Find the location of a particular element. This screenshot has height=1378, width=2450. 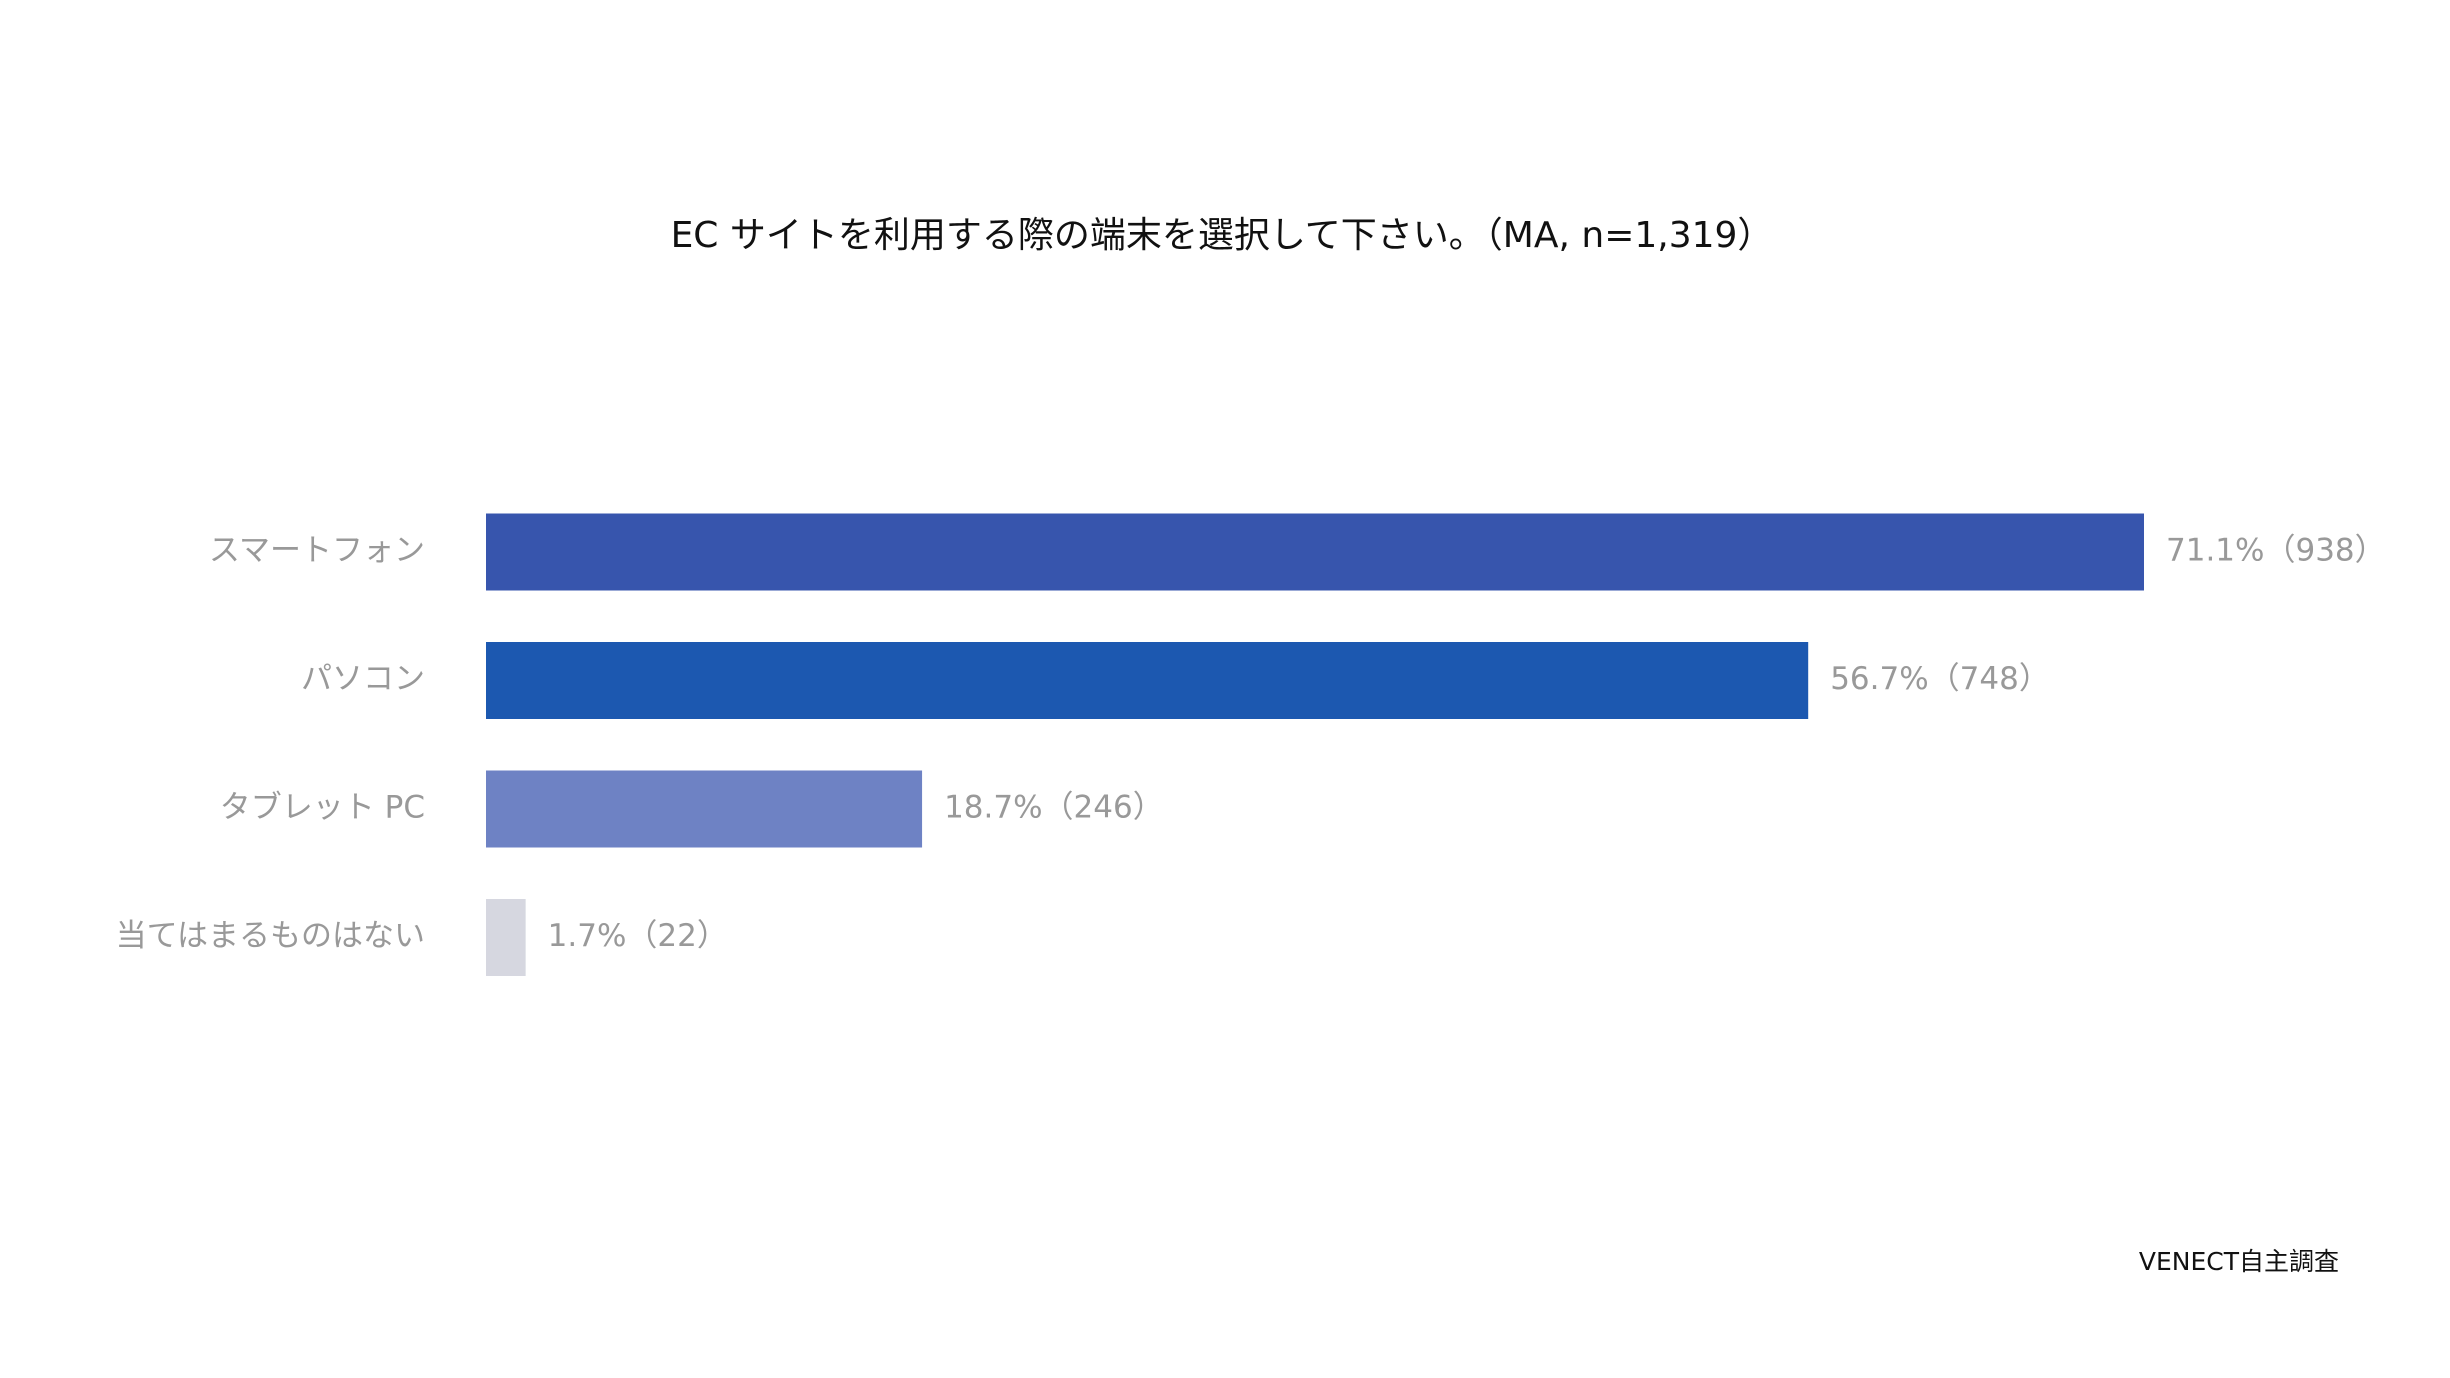

chart-title: EC サイトを利用する際の端末を選択して下さい。（MA, n=1,319） is located at coordinates (1222, 235).